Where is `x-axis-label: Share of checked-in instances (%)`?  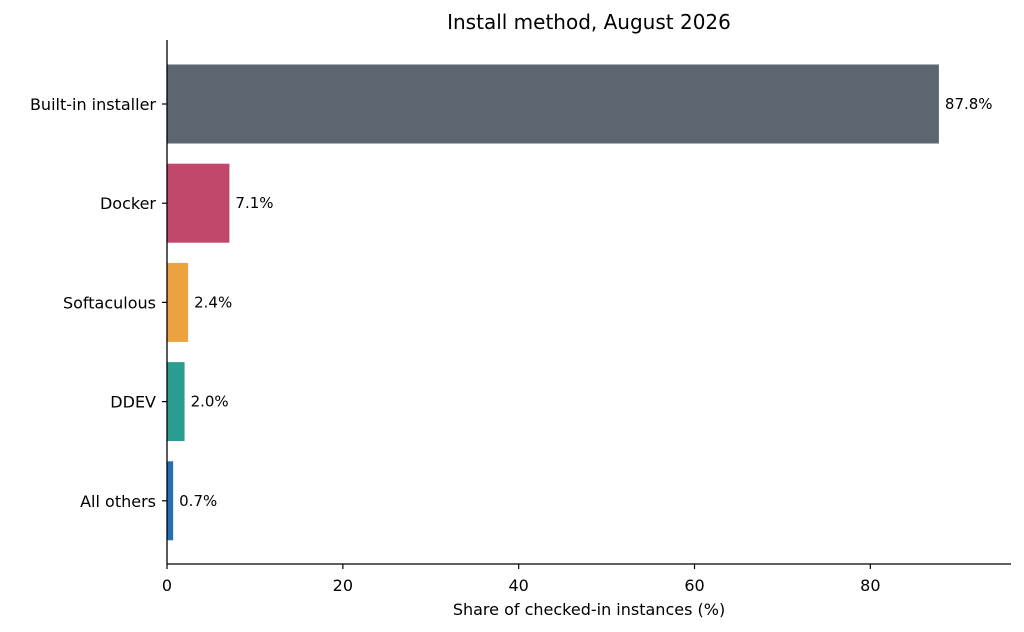 x-axis-label: Share of checked-in instances (%) is located at coordinates (589, 609).